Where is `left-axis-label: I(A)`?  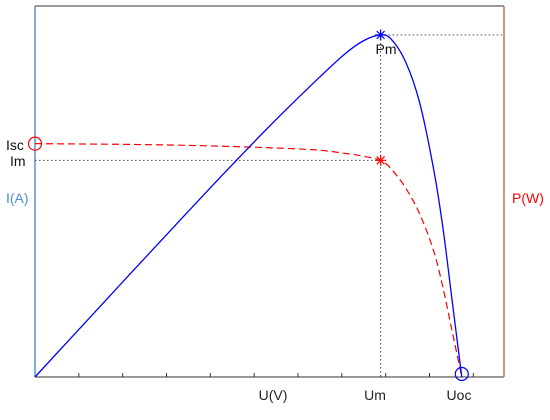 left-axis-label: I(A) is located at coordinates (17, 198).